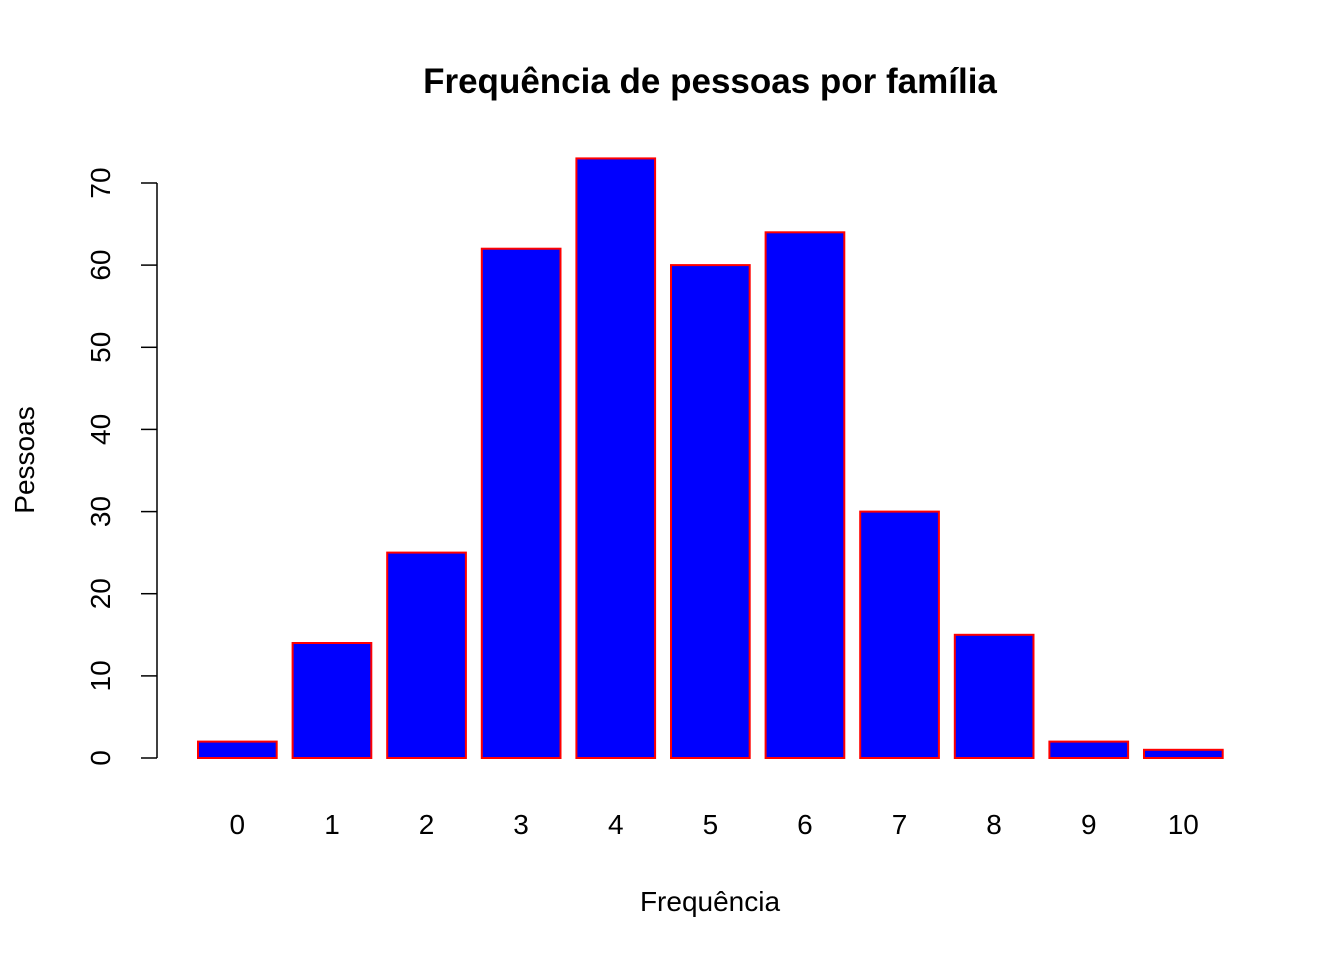 The height and width of the screenshot is (960, 1344). What do you see at coordinates (100, 511) in the screenshot?
I see `y-tick-label-30: 30` at bounding box center [100, 511].